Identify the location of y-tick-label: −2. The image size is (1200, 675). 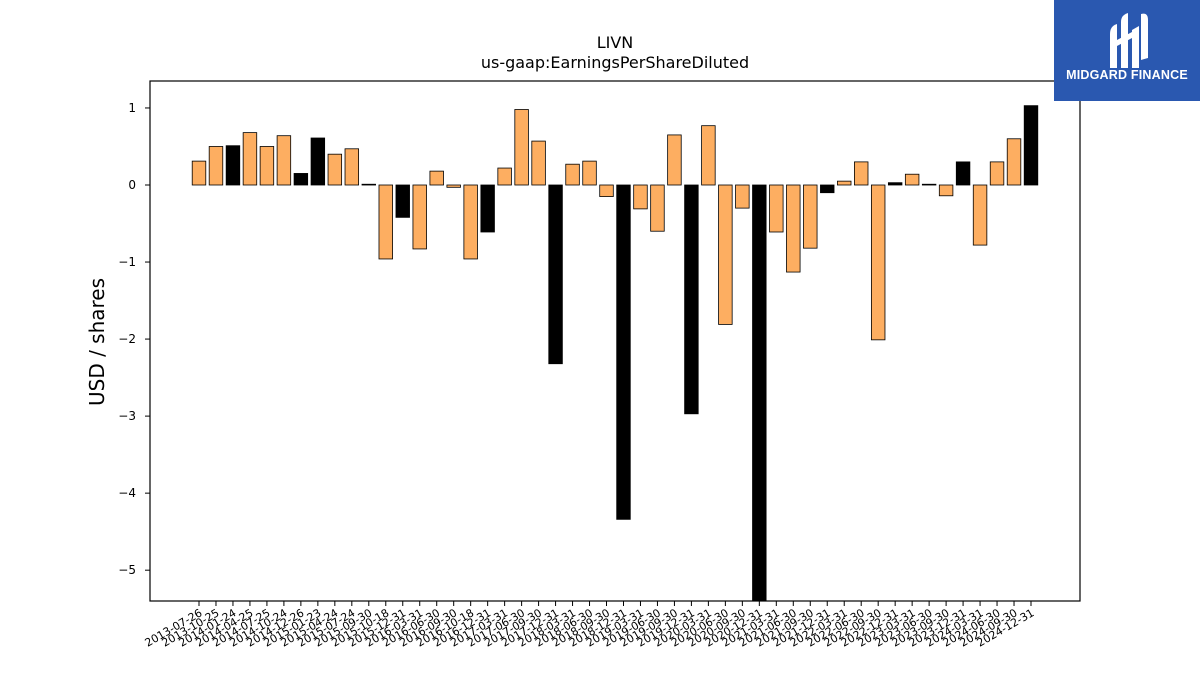
(127, 339).